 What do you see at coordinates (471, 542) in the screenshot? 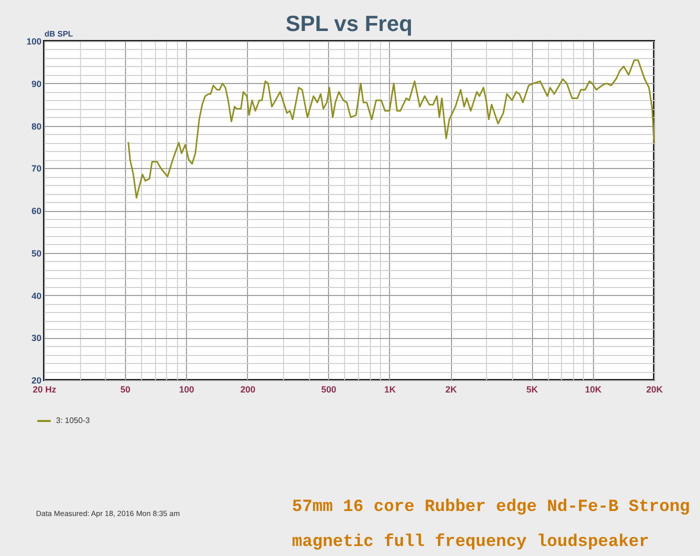
I see `text: magnetic full frequency loudspeaker` at bounding box center [471, 542].